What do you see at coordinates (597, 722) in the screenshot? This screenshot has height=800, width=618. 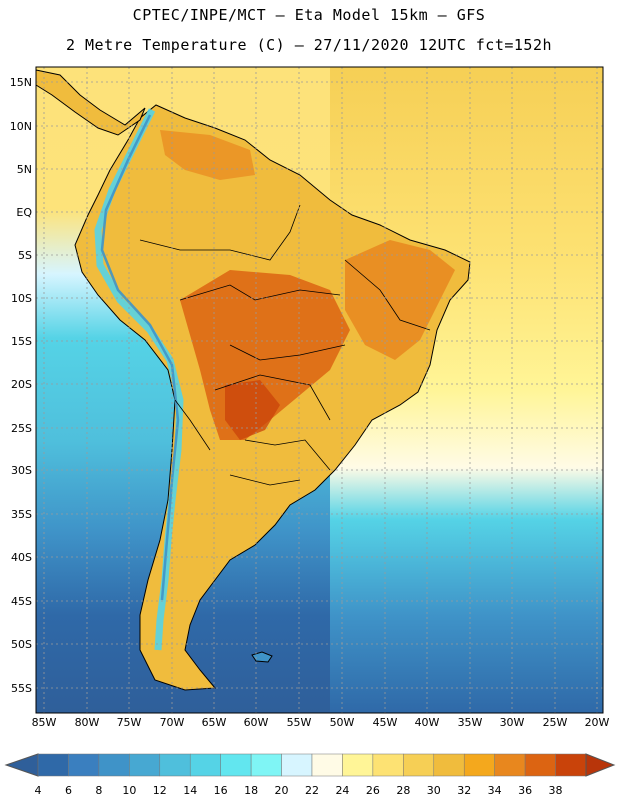 I see `lon-label: 20W` at bounding box center [597, 722].